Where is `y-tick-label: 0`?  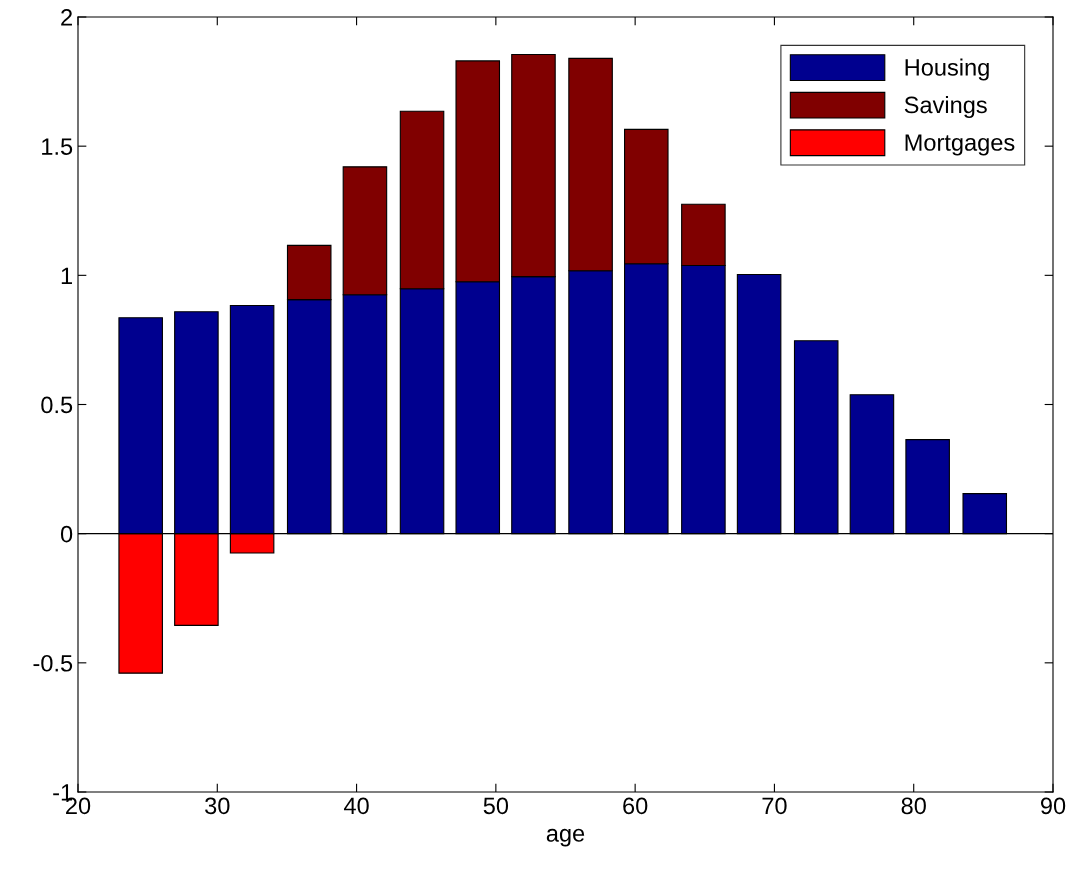 y-tick-label: 0 is located at coordinates (66, 534).